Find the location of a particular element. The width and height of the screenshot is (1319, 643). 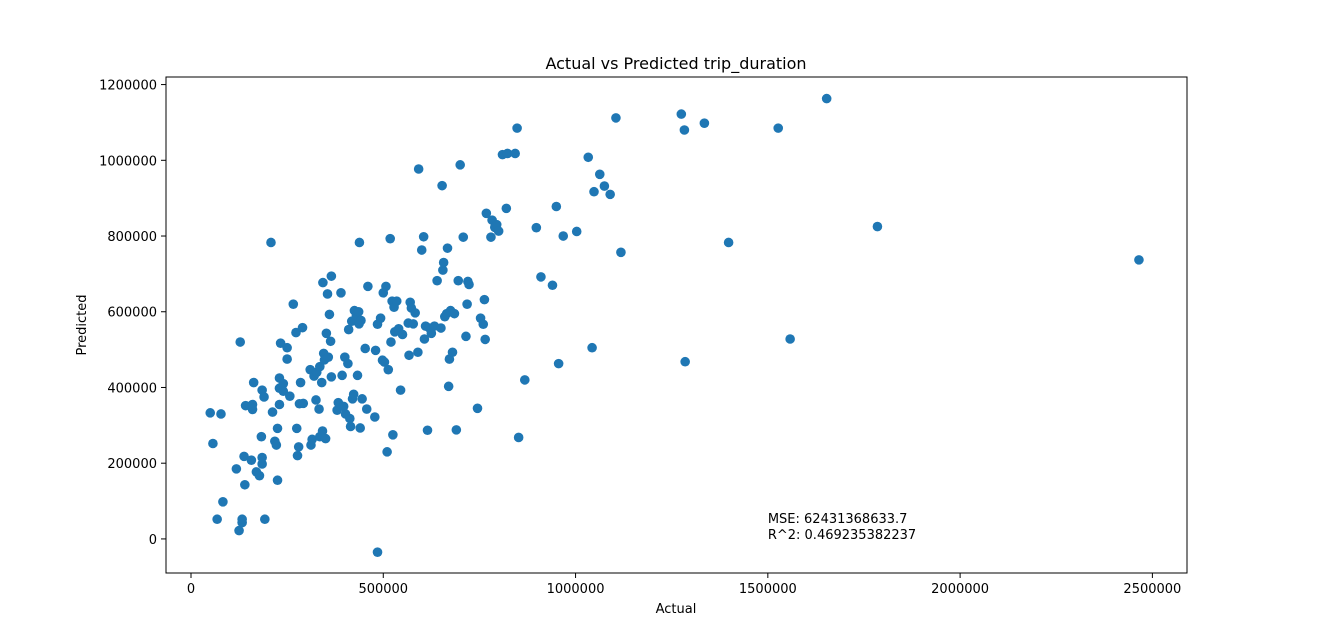

x-tick-label: 500000 is located at coordinates (383, 589).